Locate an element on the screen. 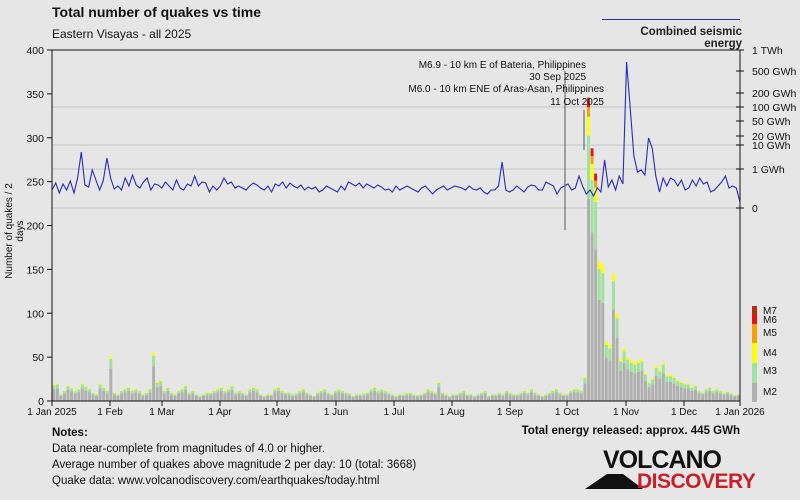 The height and width of the screenshot is (500, 800). left-tick-label: 0 is located at coordinates (41, 402).